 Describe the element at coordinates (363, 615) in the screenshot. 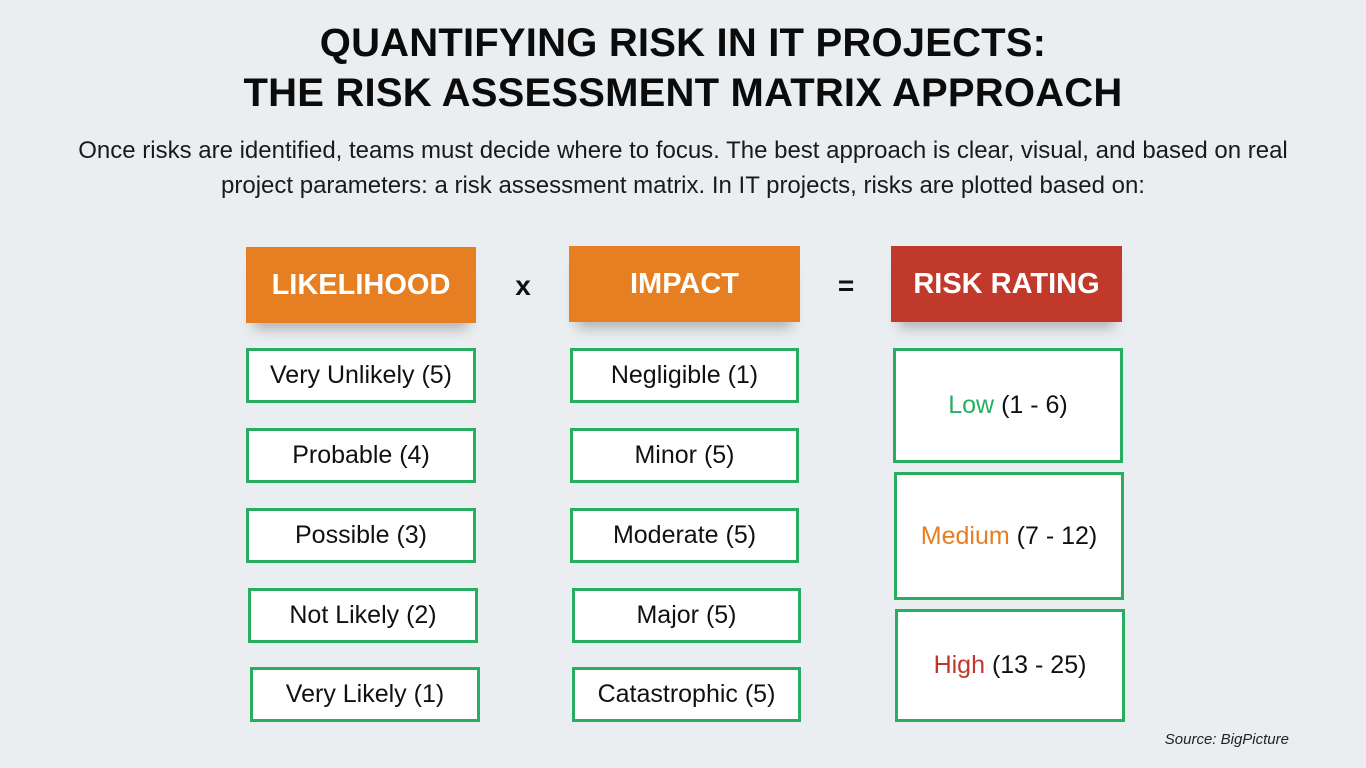

I see `likelihood-item: Not Likely (2)` at that location.